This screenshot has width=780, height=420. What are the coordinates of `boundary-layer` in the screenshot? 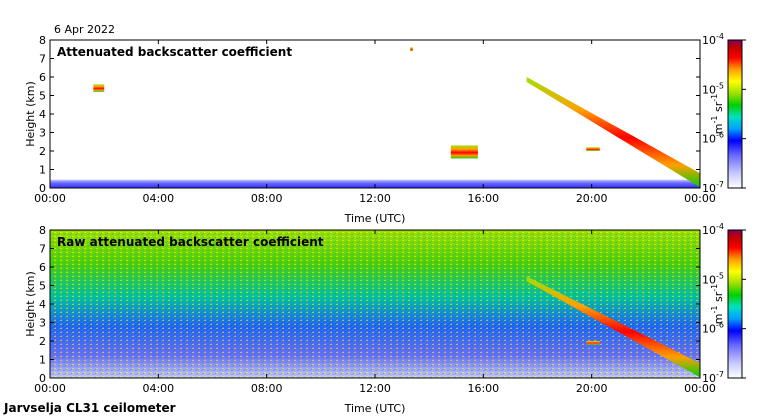 It's located at (375, 183).